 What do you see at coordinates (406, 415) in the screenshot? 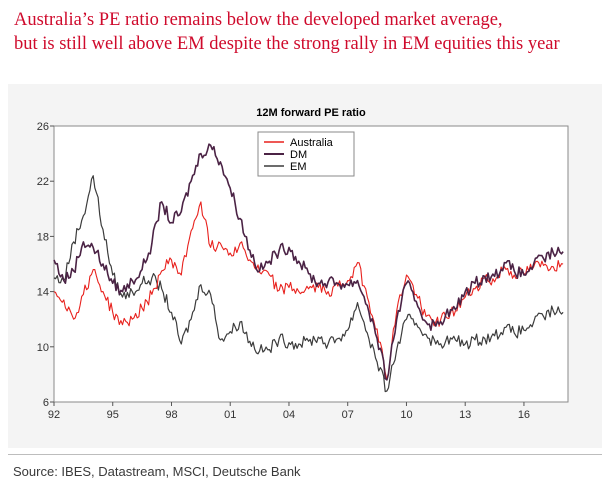
I see `x-tick-label: 10` at bounding box center [406, 415].